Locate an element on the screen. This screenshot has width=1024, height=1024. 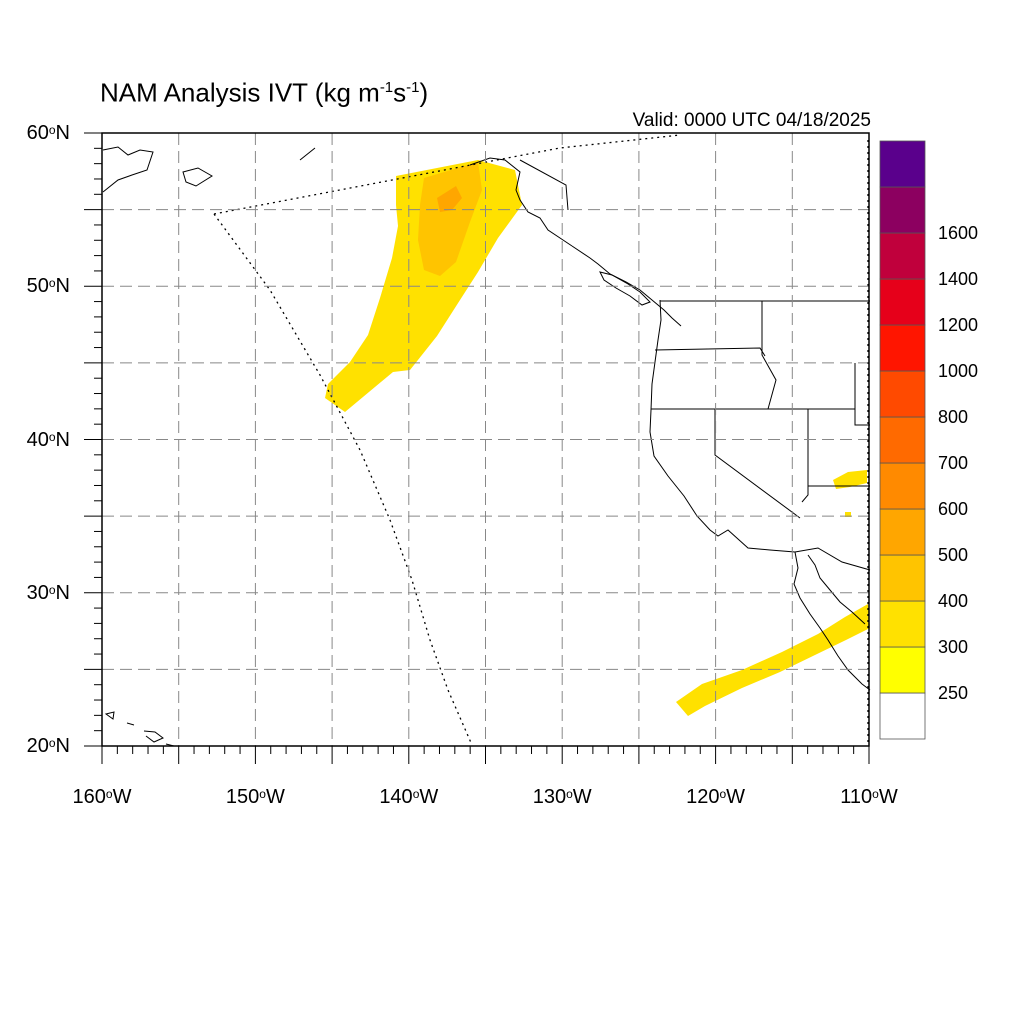
colorbar-level-label: 1200 is located at coordinates (958, 325).